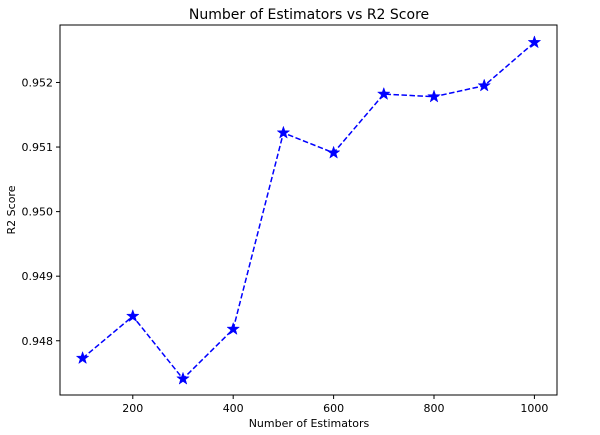  I want to click on x-tick-label: 400, so click(233, 408).